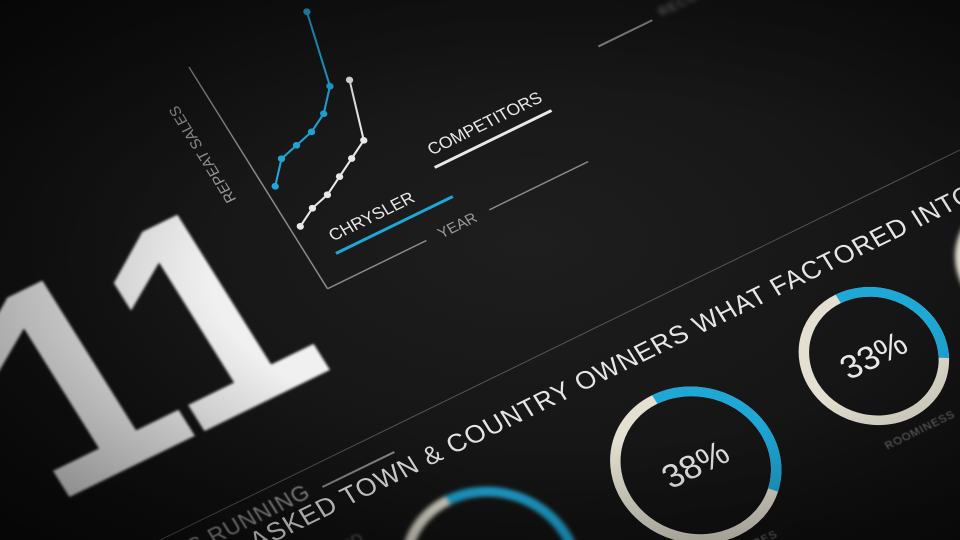 Image resolution: width=960 pixels, height=540 pixels. Describe the element at coordinates (303, 99) in the screenshot. I see `series-line-chrysler` at that location.